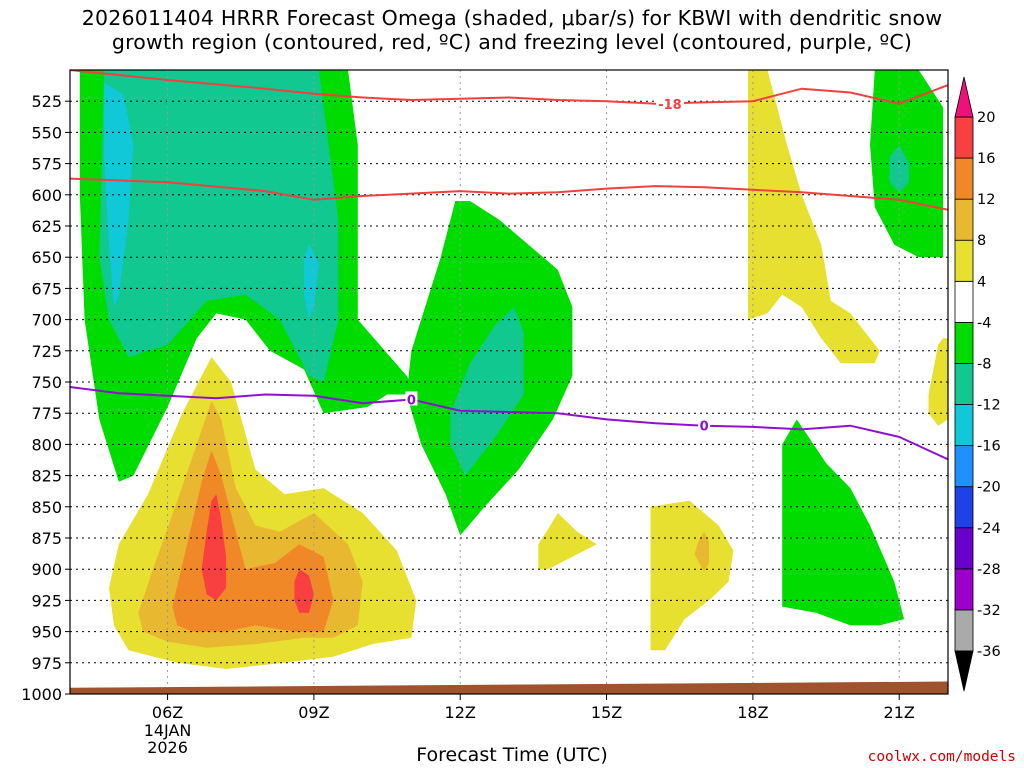  I want to click on ytick-label-800: 800, so click(46, 444).